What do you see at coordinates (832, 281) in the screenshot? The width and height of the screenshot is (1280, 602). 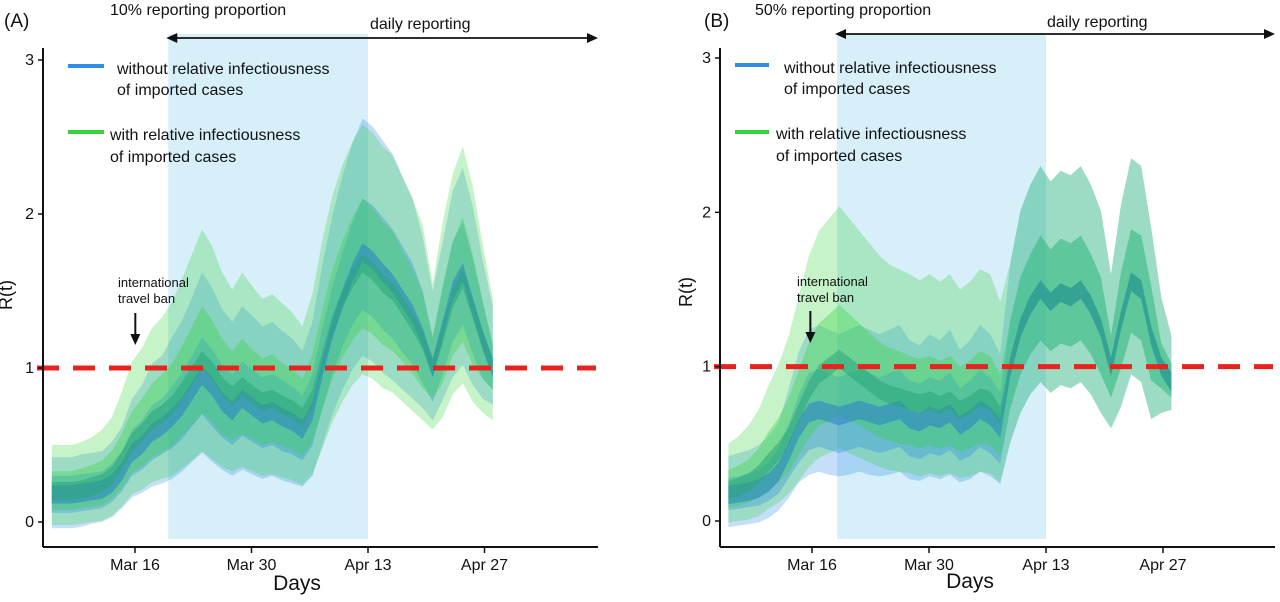 I see `panel-b-travel-ban-label-line1: international` at bounding box center [832, 281].